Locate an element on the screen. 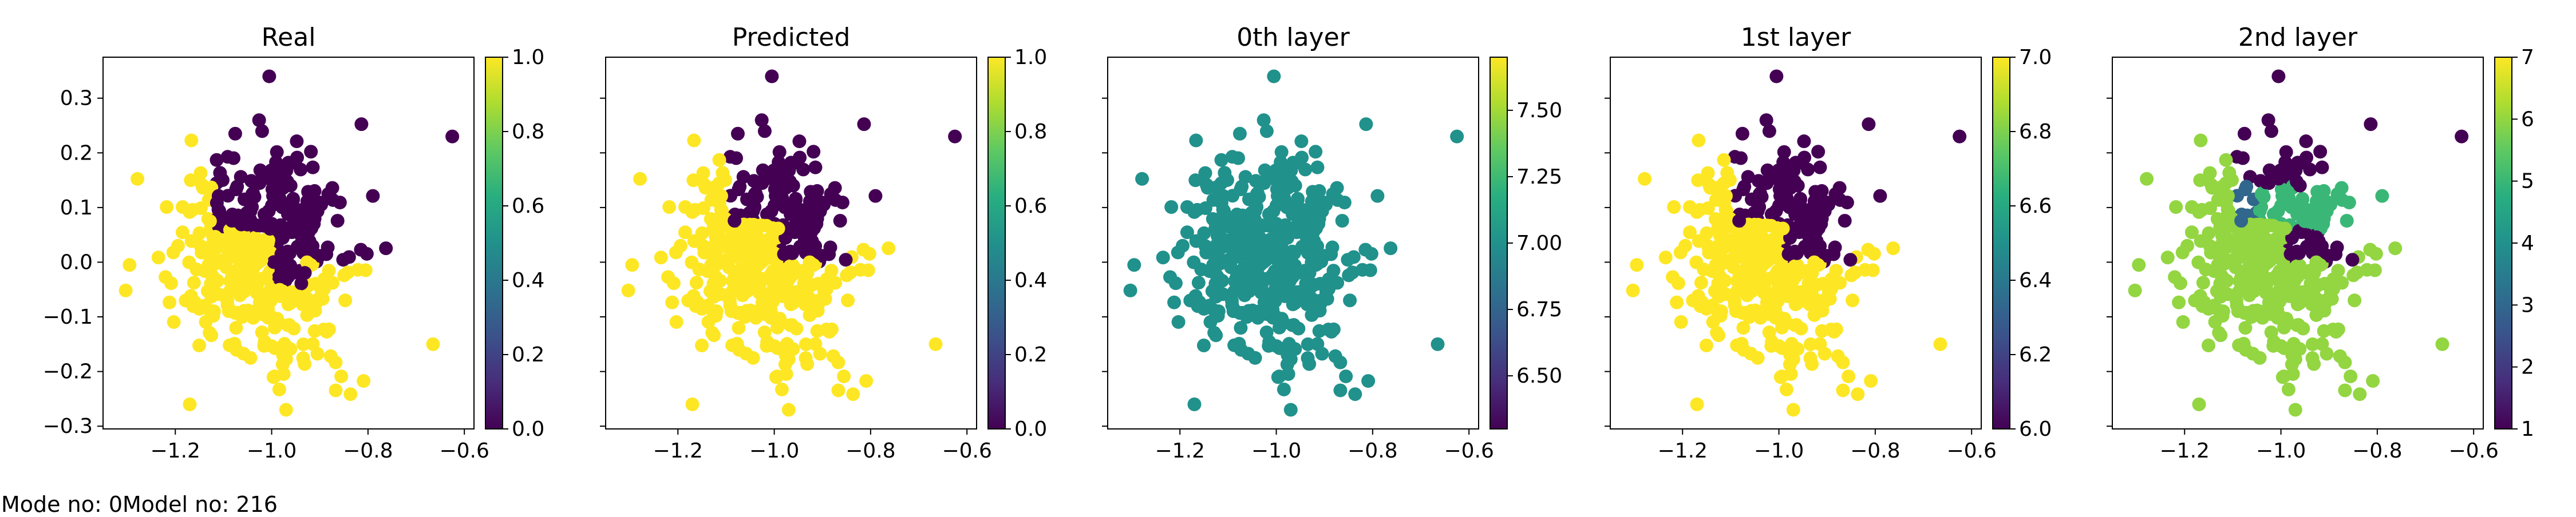 The width and height of the screenshot is (2576, 517). colorbar-tick-label: 4 is located at coordinates (2527, 243).